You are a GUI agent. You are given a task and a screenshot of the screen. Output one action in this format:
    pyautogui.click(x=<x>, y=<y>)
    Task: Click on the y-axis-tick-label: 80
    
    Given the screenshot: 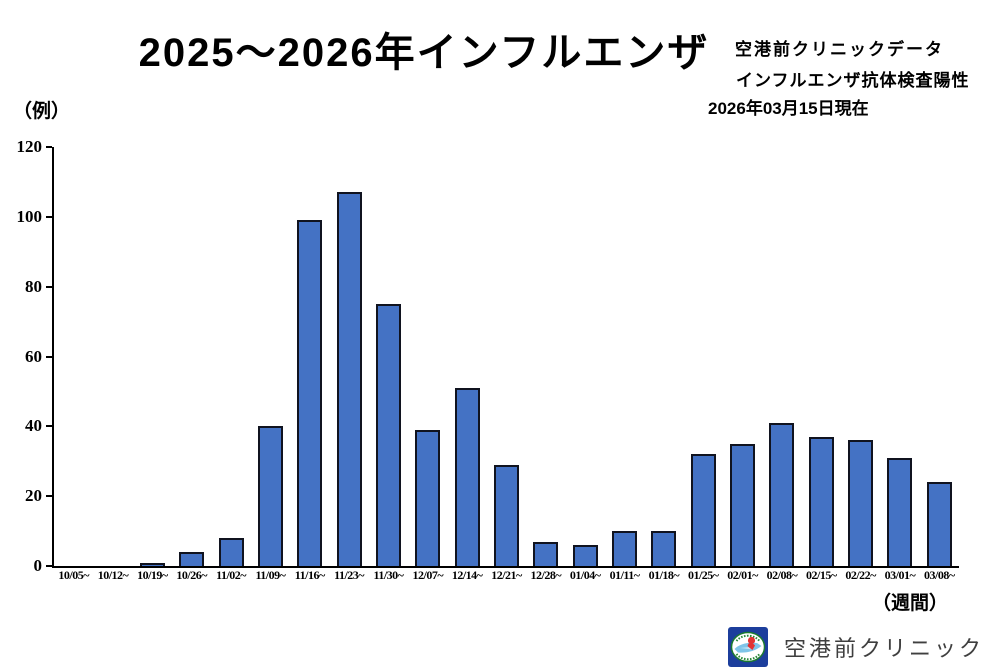 What is the action you would take?
    pyautogui.click(x=33, y=286)
    